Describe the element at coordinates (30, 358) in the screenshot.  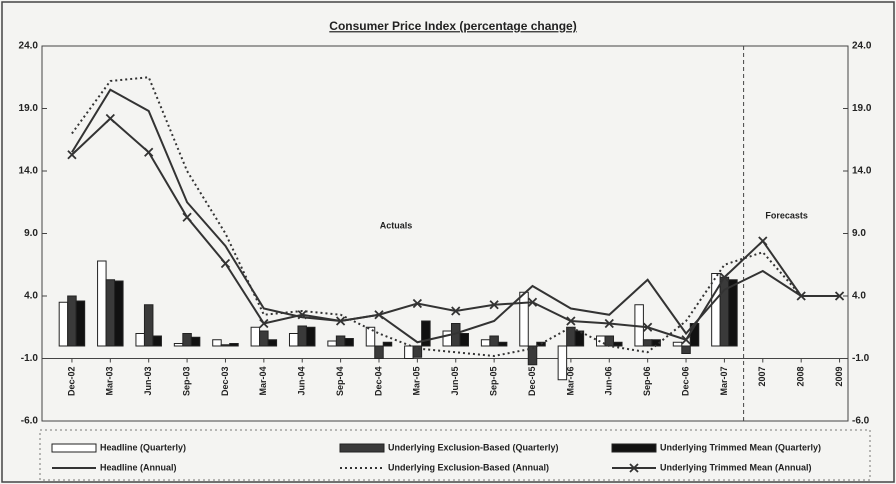
I see `y-tick-label: -1.0` at that location.